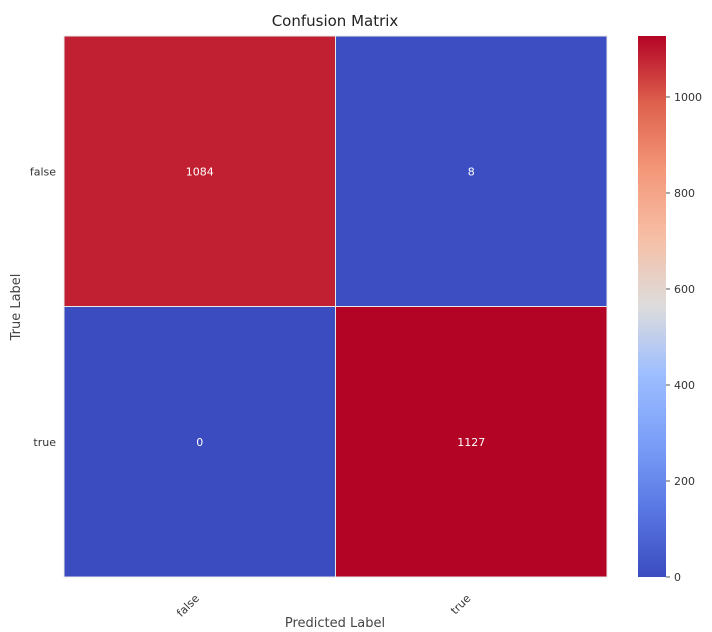  I want to click on y-axis-label: True Label, so click(16, 308).